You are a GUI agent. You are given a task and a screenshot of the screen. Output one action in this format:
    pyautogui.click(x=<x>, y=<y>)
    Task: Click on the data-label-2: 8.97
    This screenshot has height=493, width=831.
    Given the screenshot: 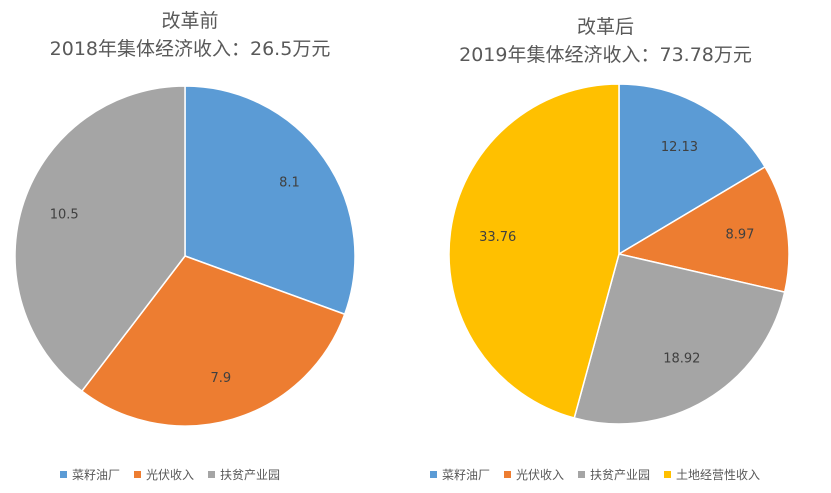 What is the action you would take?
    pyautogui.click(x=739, y=235)
    